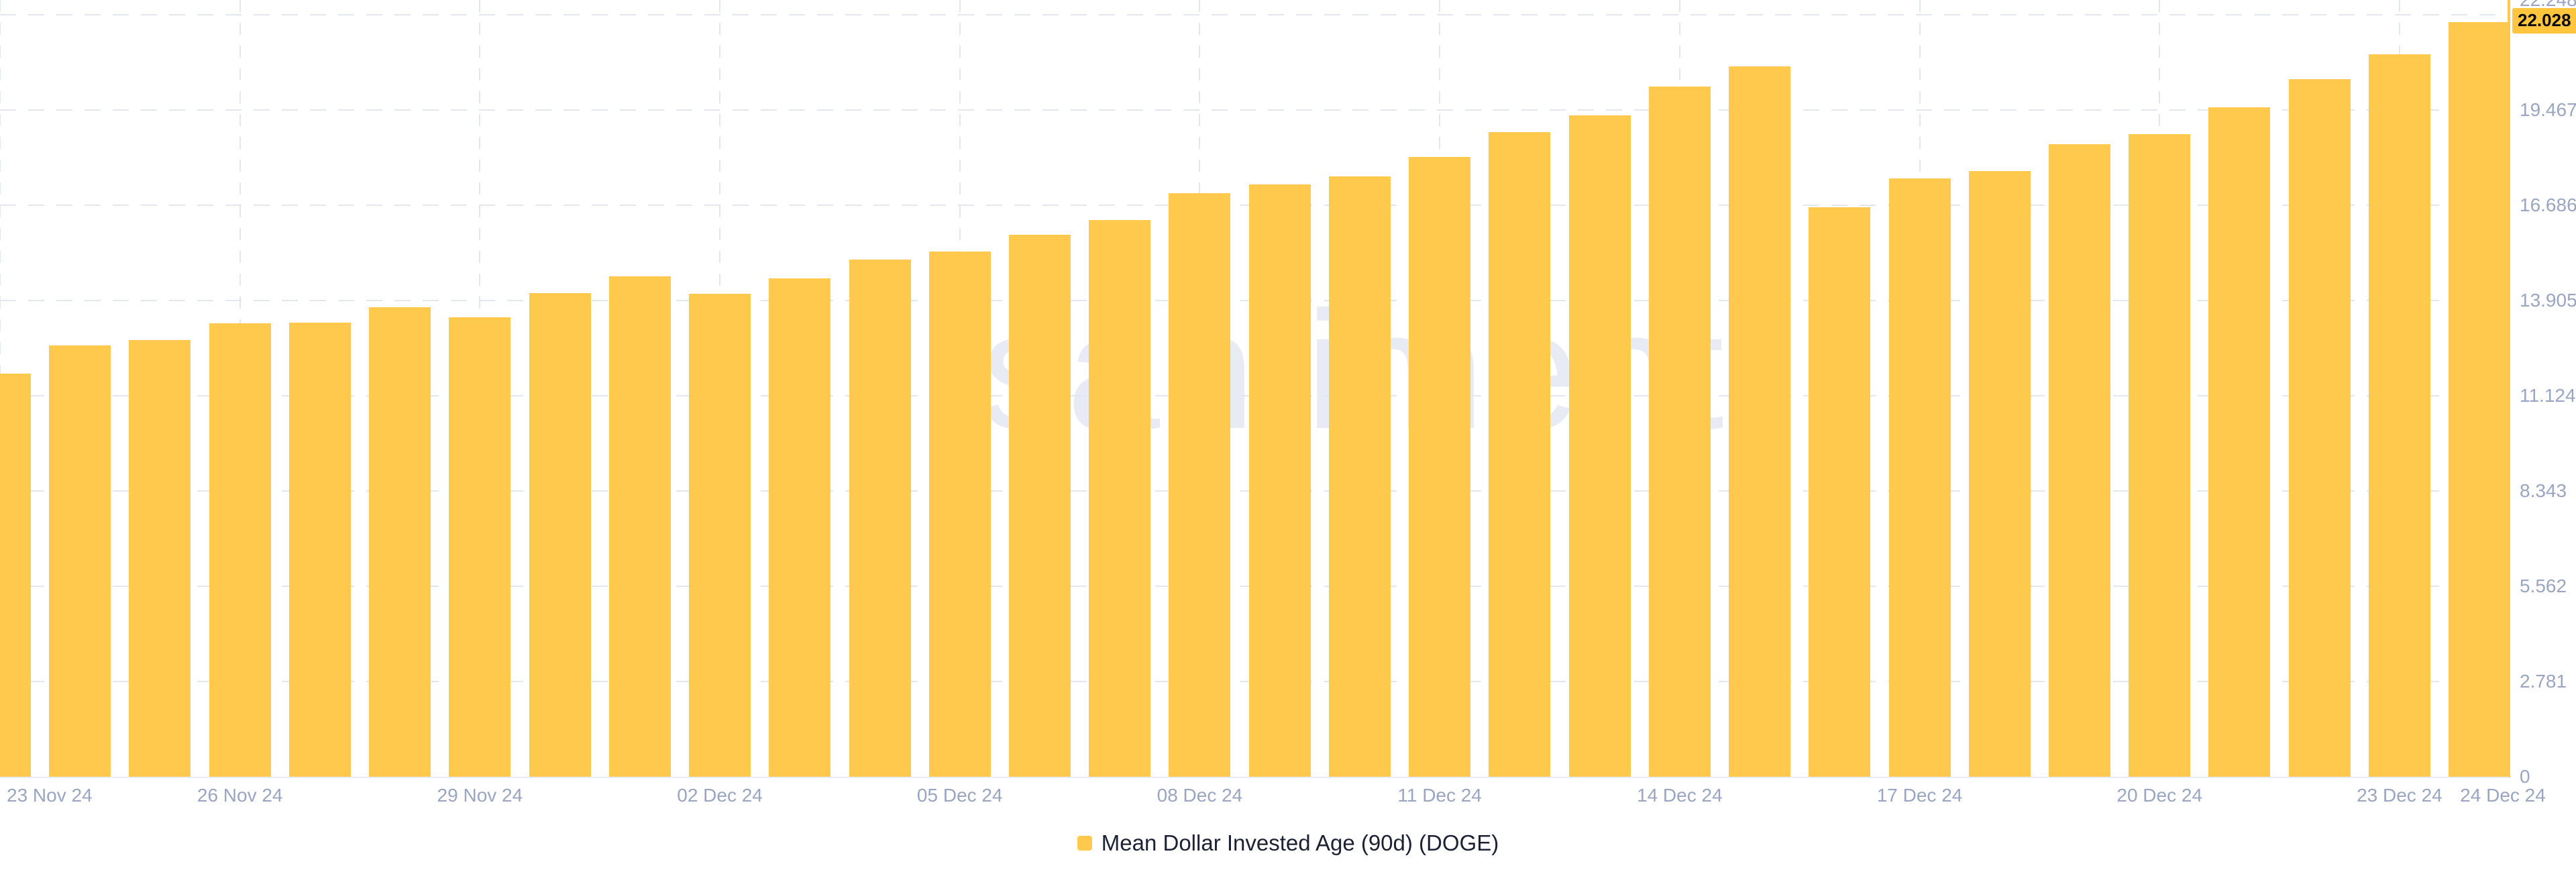  I want to click on x-tick-label: 02 Dec 24, so click(720, 795).